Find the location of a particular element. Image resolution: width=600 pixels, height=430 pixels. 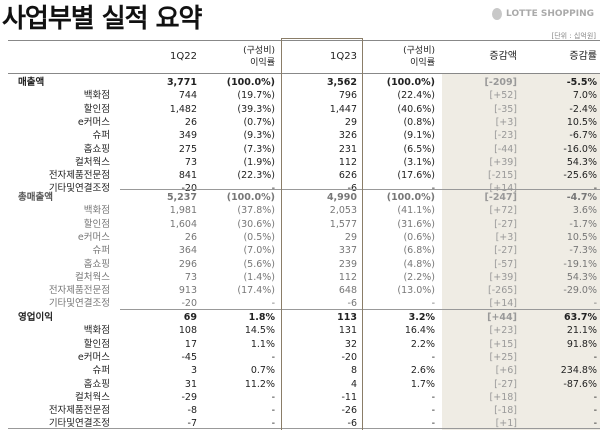

ratio-1q22: (37.8%) is located at coordinates (256, 211).